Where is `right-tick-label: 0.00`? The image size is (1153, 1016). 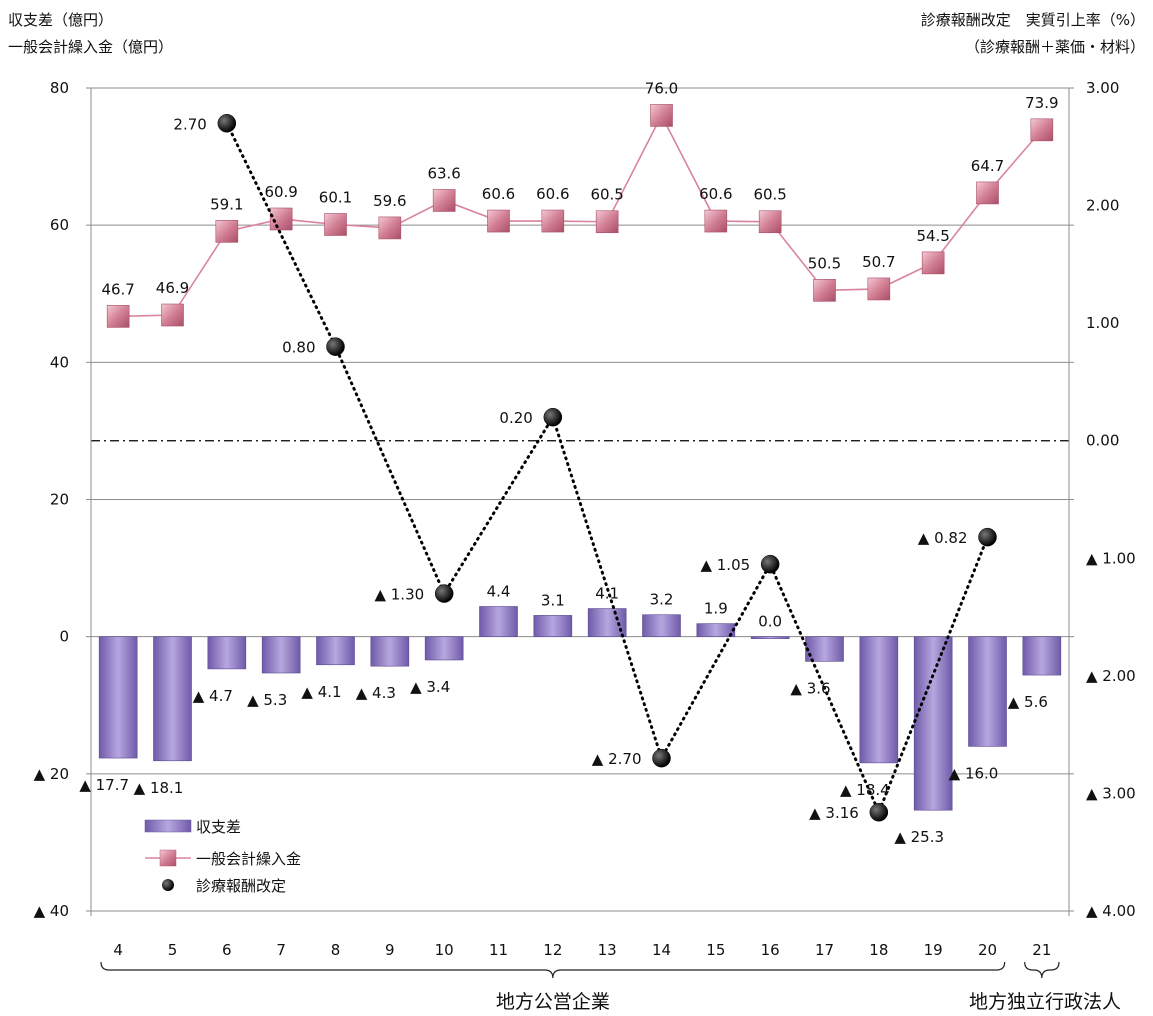
right-tick-label: 0.00 is located at coordinates (1102, 441).